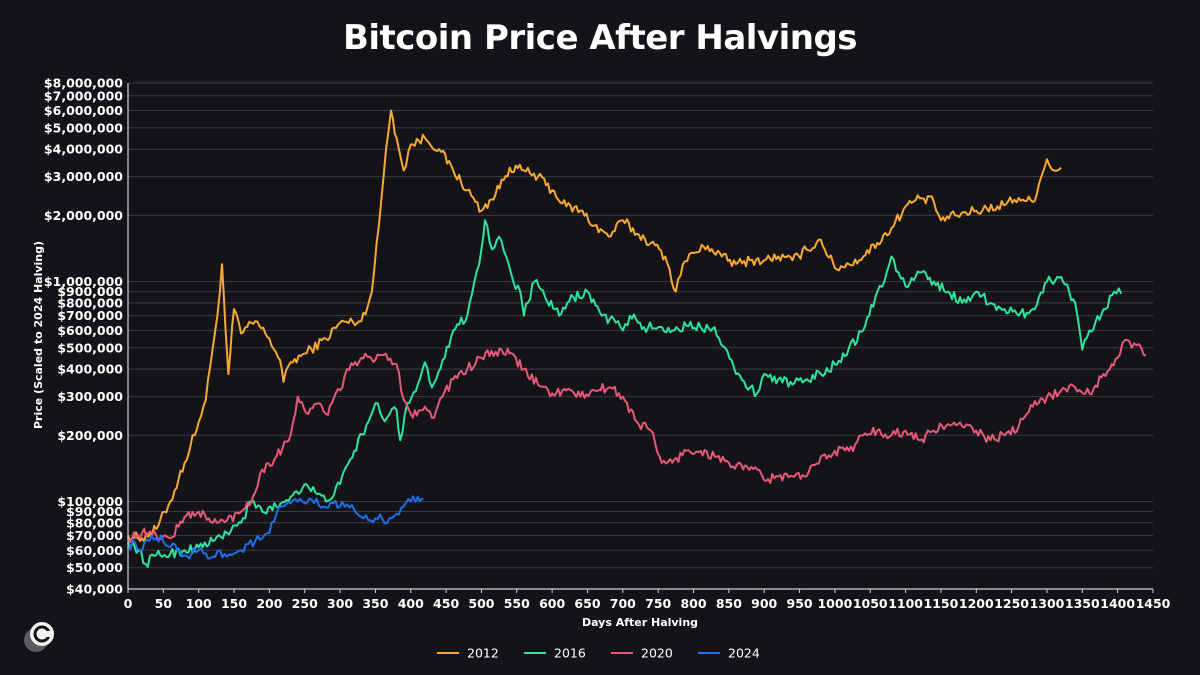 The image size is (1200, 675). What do you see at coordinates (446, 603) in the screenshot?
I see `x-tick-label: 450` at bounding box center [446, 603].